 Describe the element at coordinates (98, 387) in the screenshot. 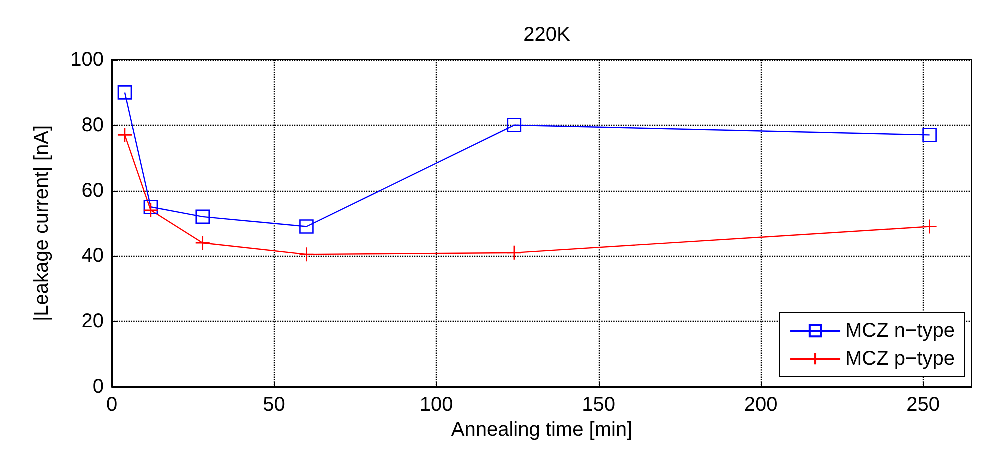

I see `y-tick-label: 0` at that location.